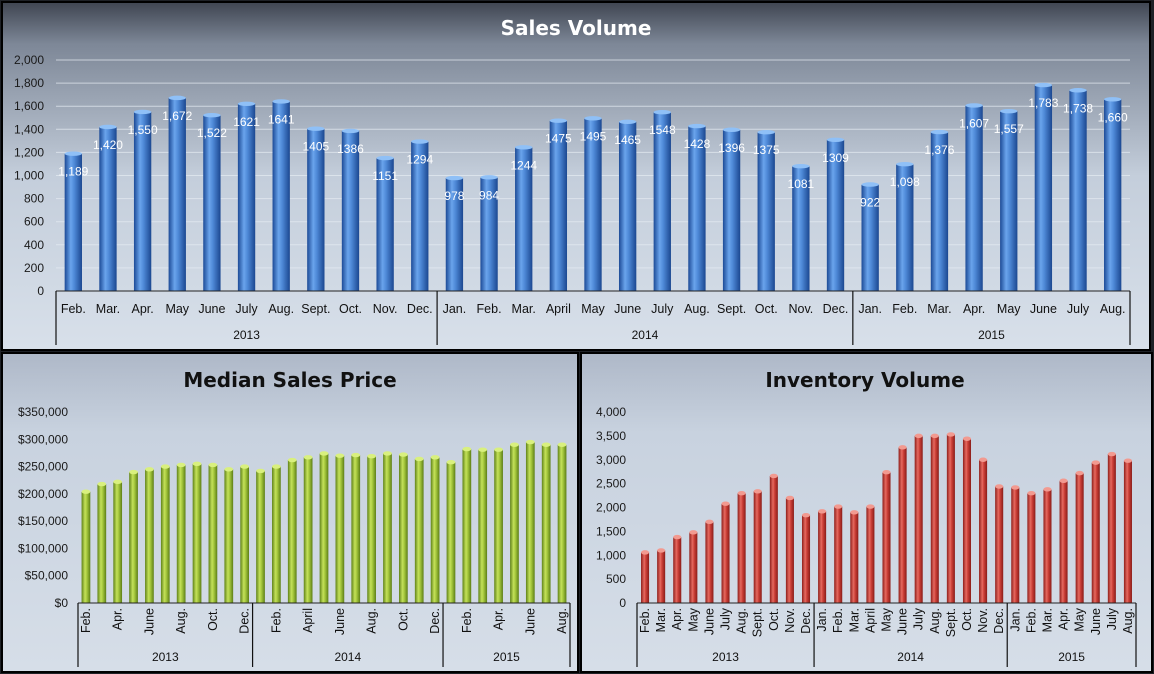 The height and width of the screenshot is (674, 1154). Describe the element at coordinates (489, 195) in the screenshot. I see `sales-data-label: 984` at that location.